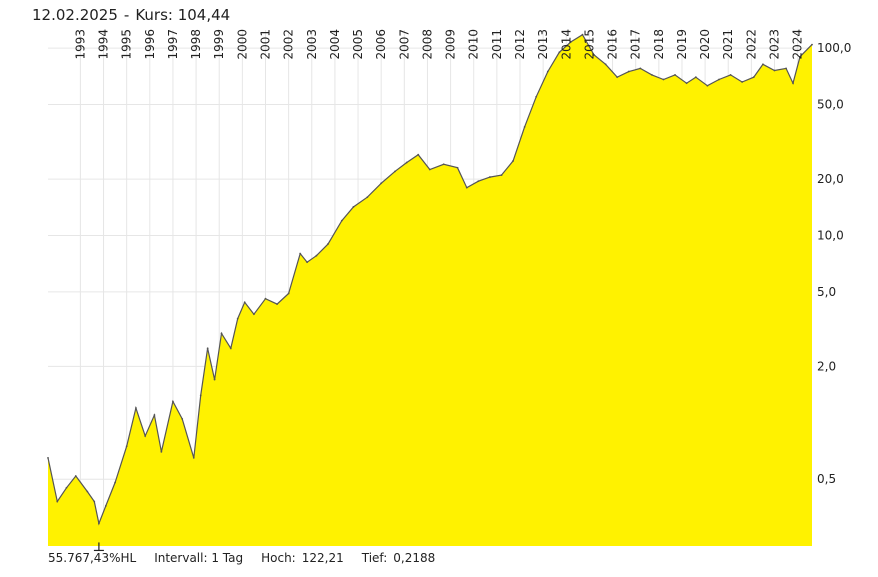  What do you see at coordinates (92, 558) in the screenshot?
I see `footer-performance: 55.767,43%HL` at bounding box center [92, 558].